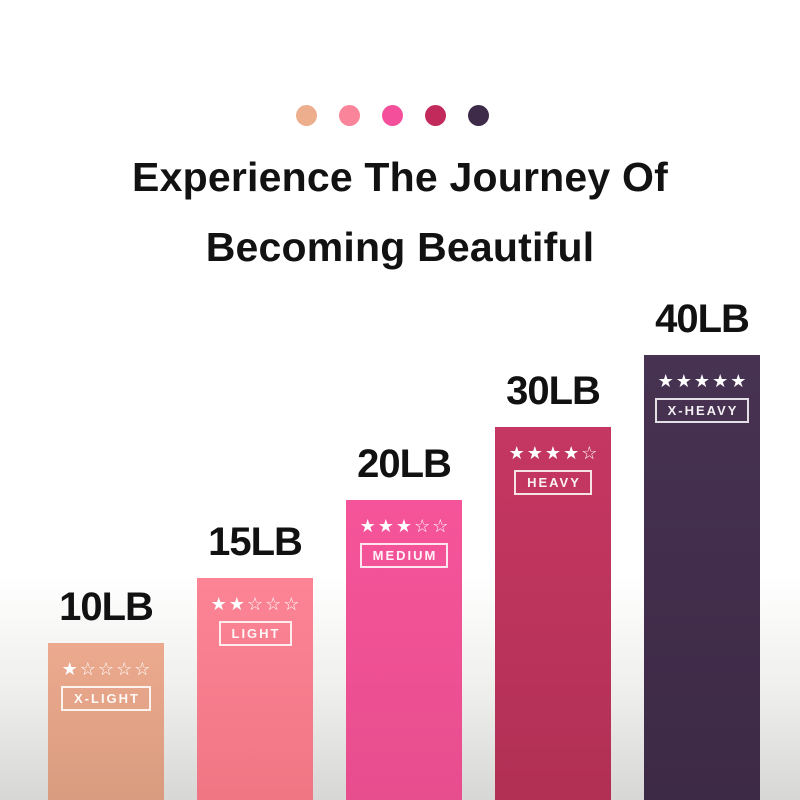 The width and height of the screenshot is (800, 800). I want to click on star-rating: ★★★★★, so click(703, 381).